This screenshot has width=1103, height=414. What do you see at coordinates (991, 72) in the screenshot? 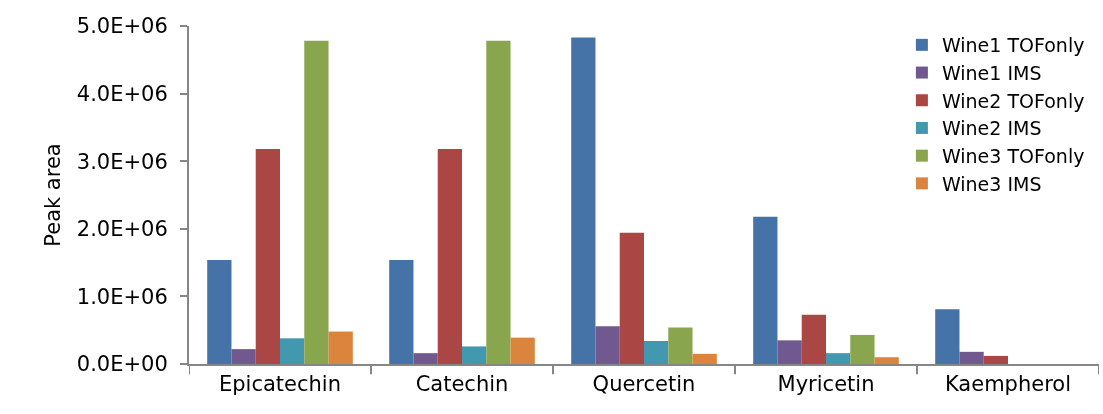
I see `legend-label: Wine1 IMS` at bounding box center [991, 72].